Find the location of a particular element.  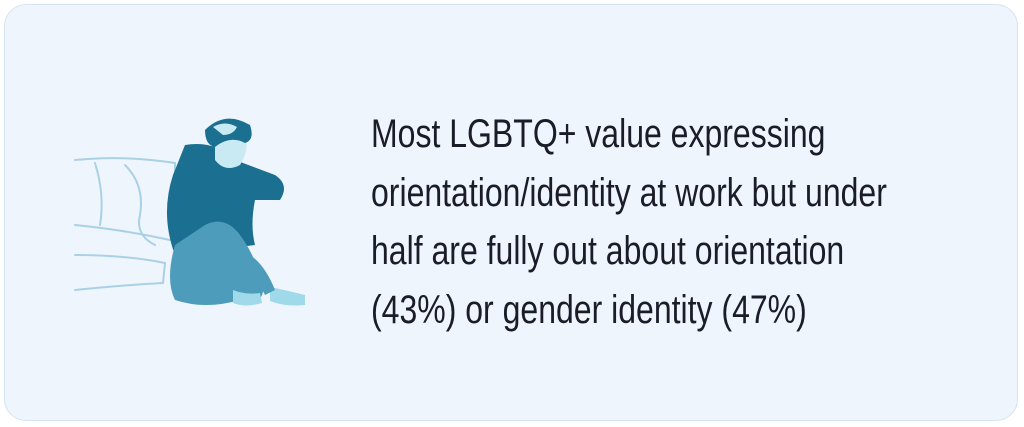

statement-line: Most LGBTQ+ value expressing is located at coordinates (598, 134).